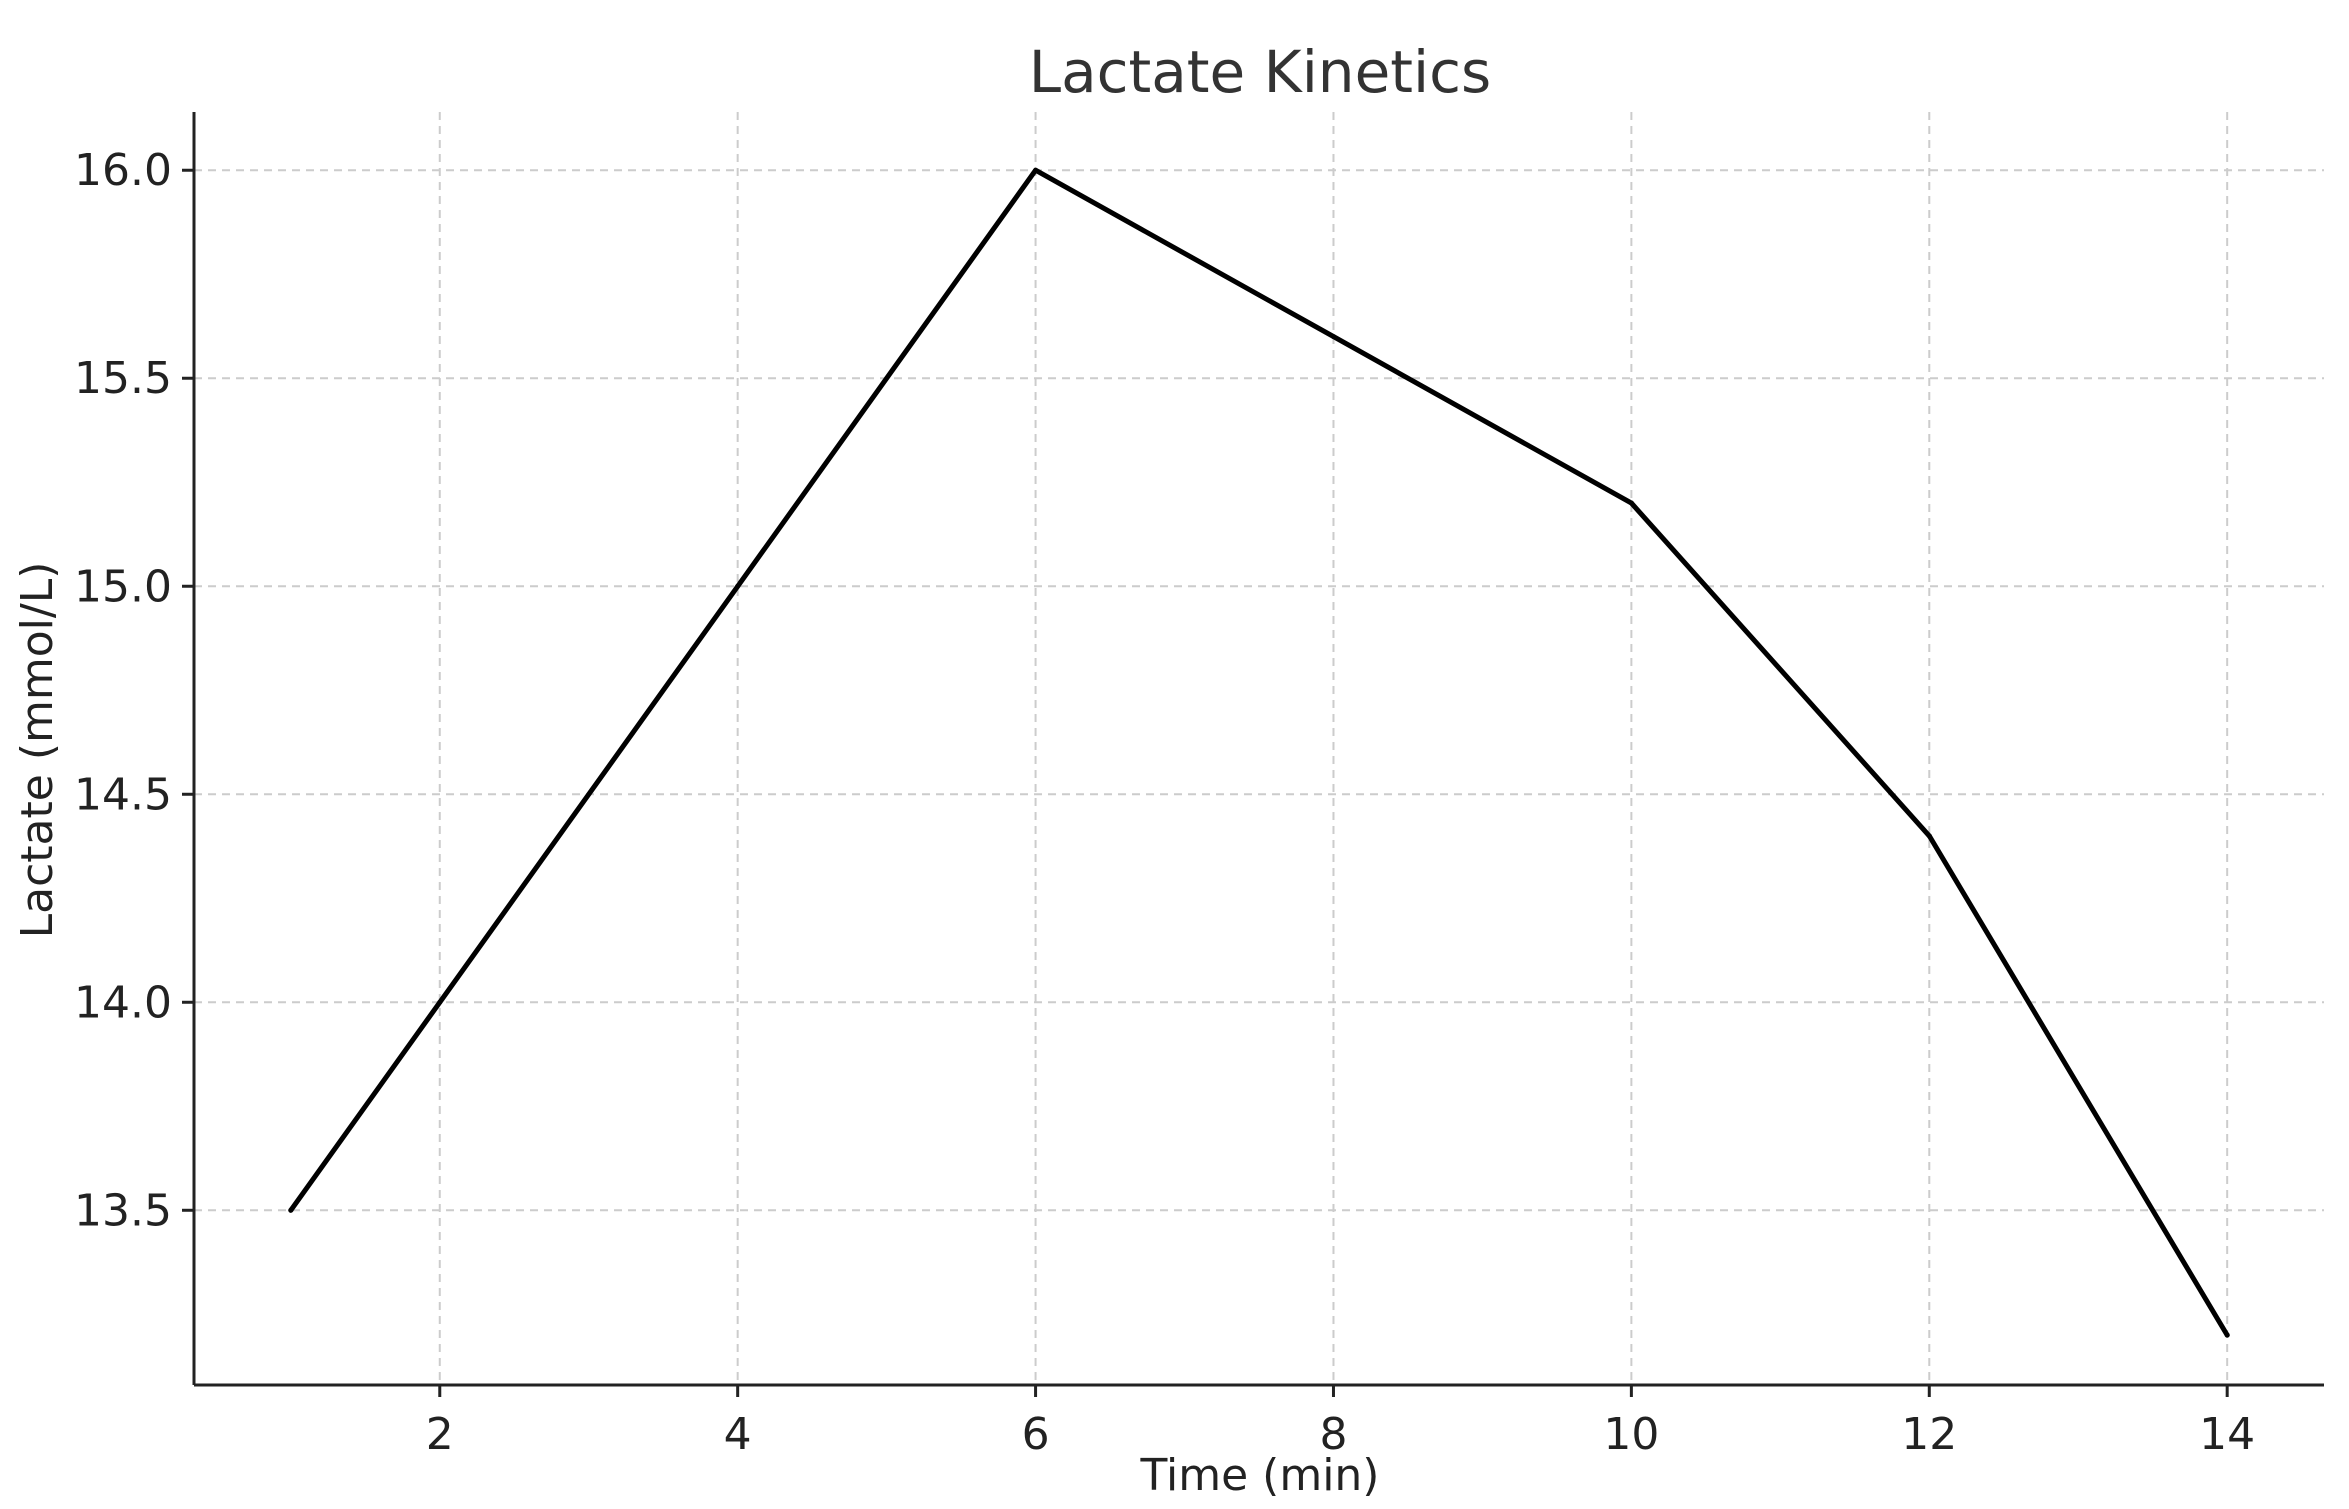  Describe the element at coordinates (1260, 1475) in the screenshot. I see `x-axis-label: Time (min)` at that location.